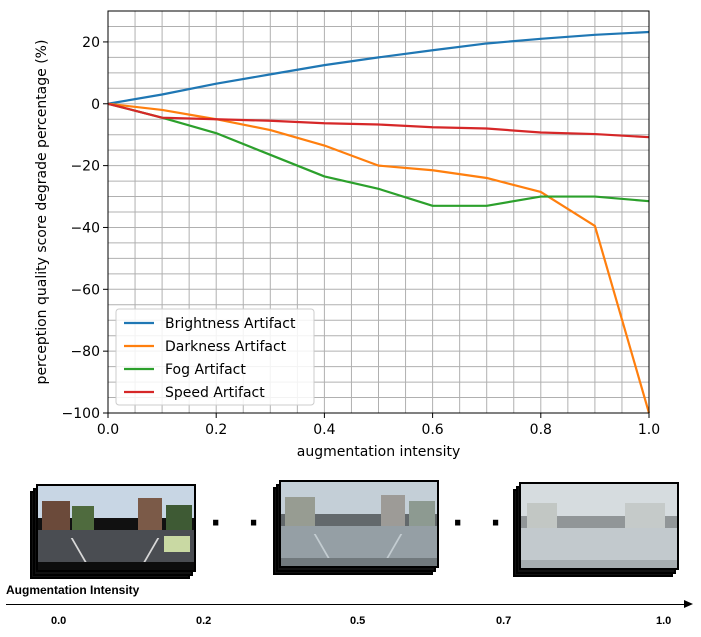  What do you see at coordinates (599, 526) in the screenshot?
I see `street-image-heavy-fog` at bounding box center [599, 526].